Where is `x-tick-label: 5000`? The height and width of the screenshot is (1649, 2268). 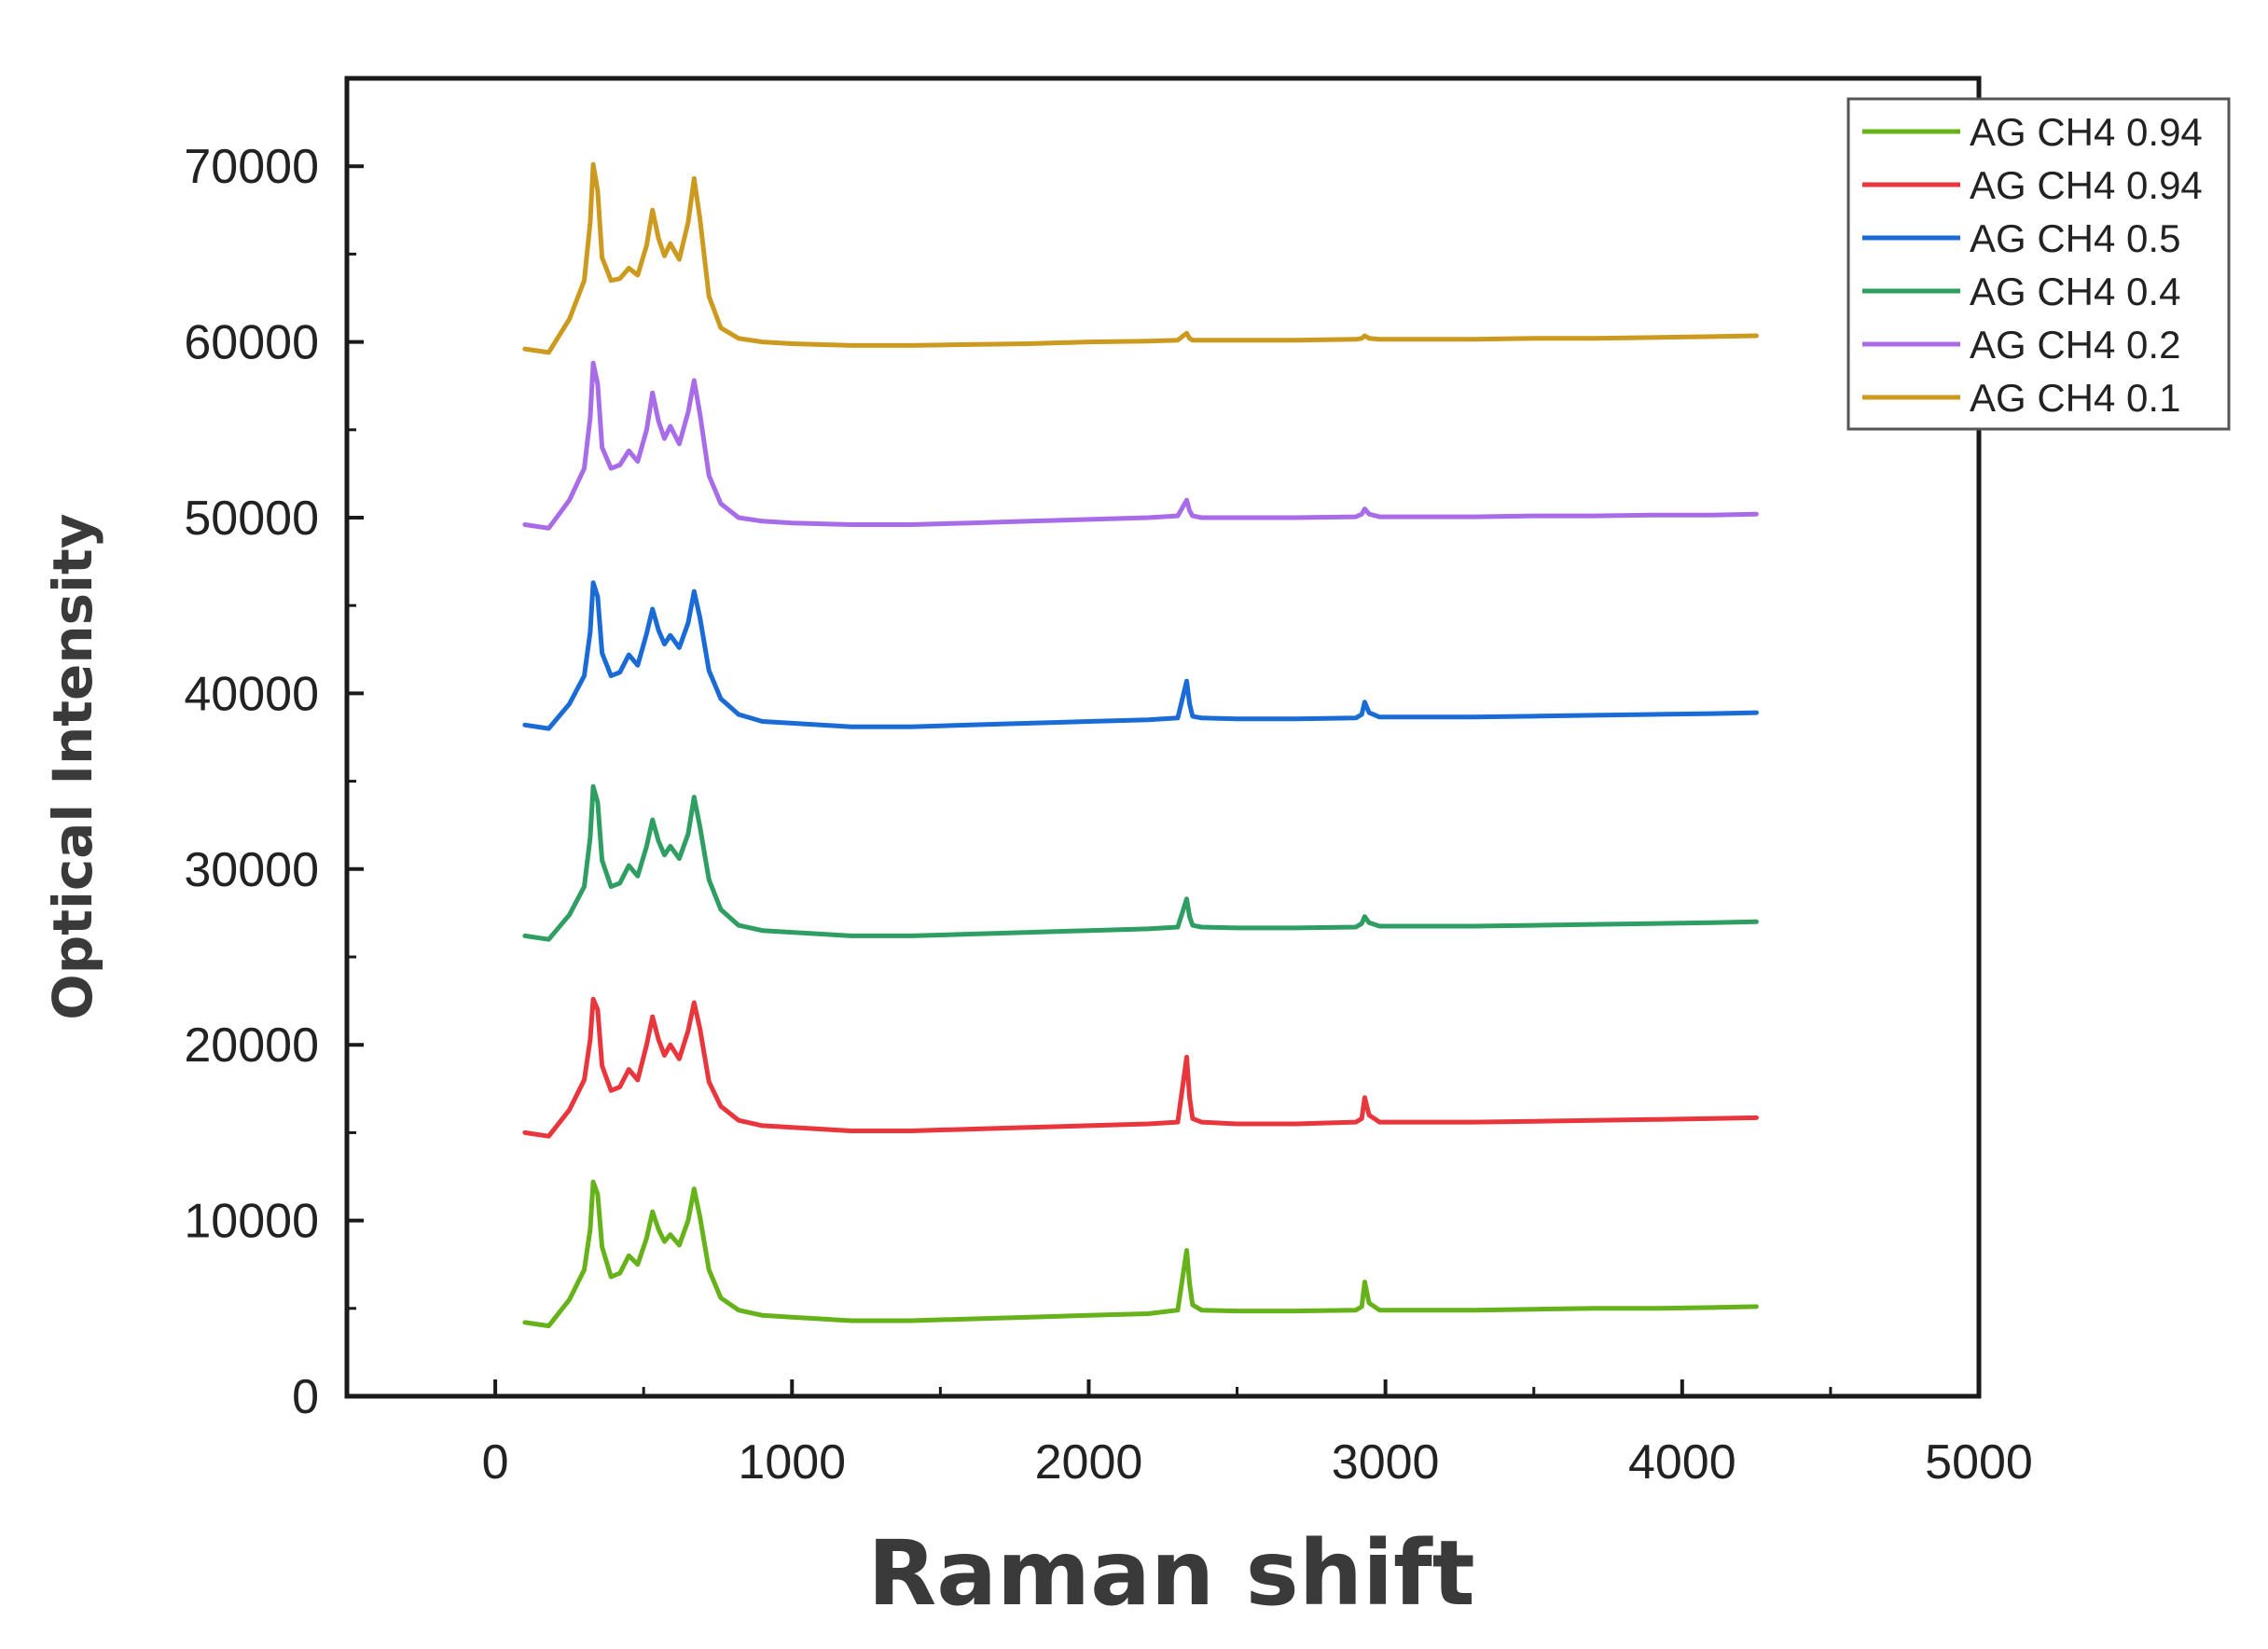 x-tick-label: 5000 is located at coordinates (1979, 1462).